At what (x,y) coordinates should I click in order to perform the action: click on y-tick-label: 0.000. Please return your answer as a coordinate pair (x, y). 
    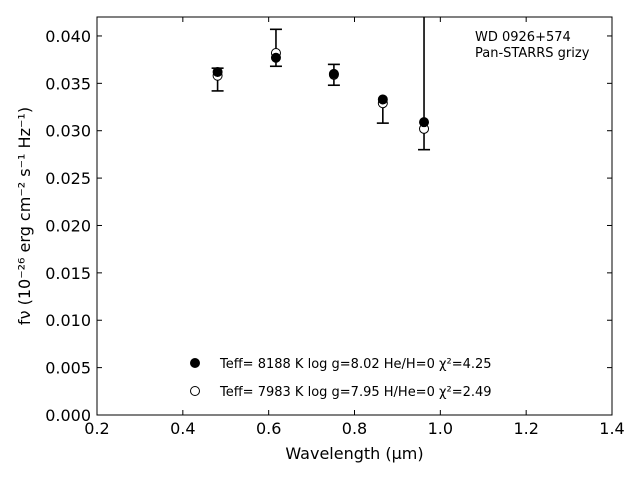
    Looking at the image, I should click on (68, 415).